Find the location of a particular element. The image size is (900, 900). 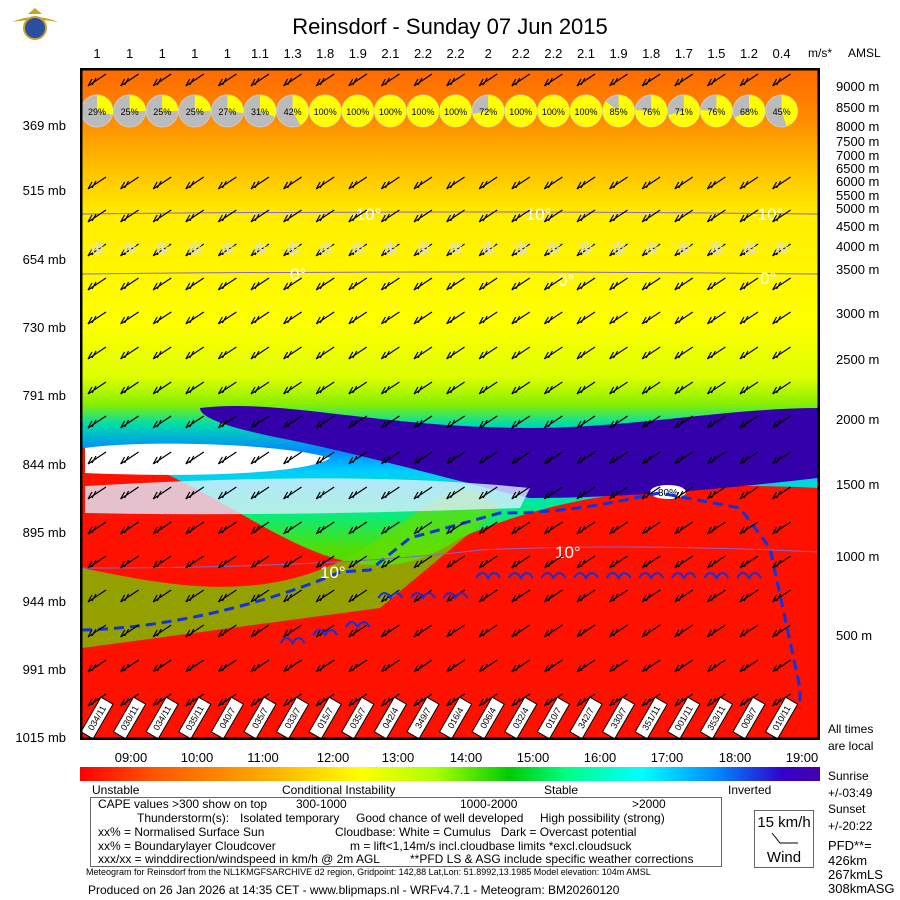

altitude-label: 500 m is located at coordinates (854, 635).